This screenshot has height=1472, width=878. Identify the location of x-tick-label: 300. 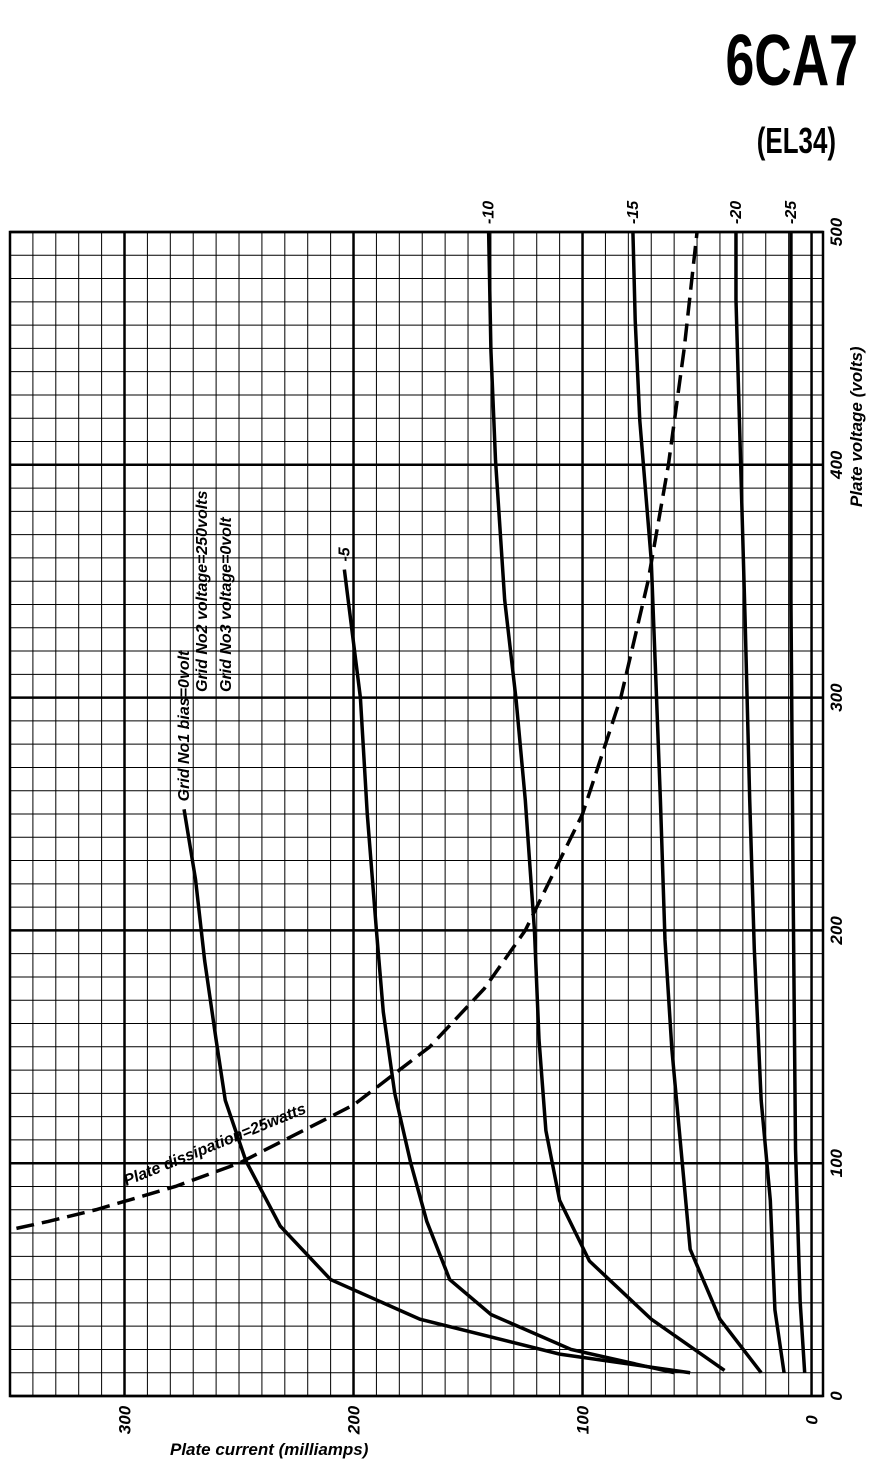
(836, 697).